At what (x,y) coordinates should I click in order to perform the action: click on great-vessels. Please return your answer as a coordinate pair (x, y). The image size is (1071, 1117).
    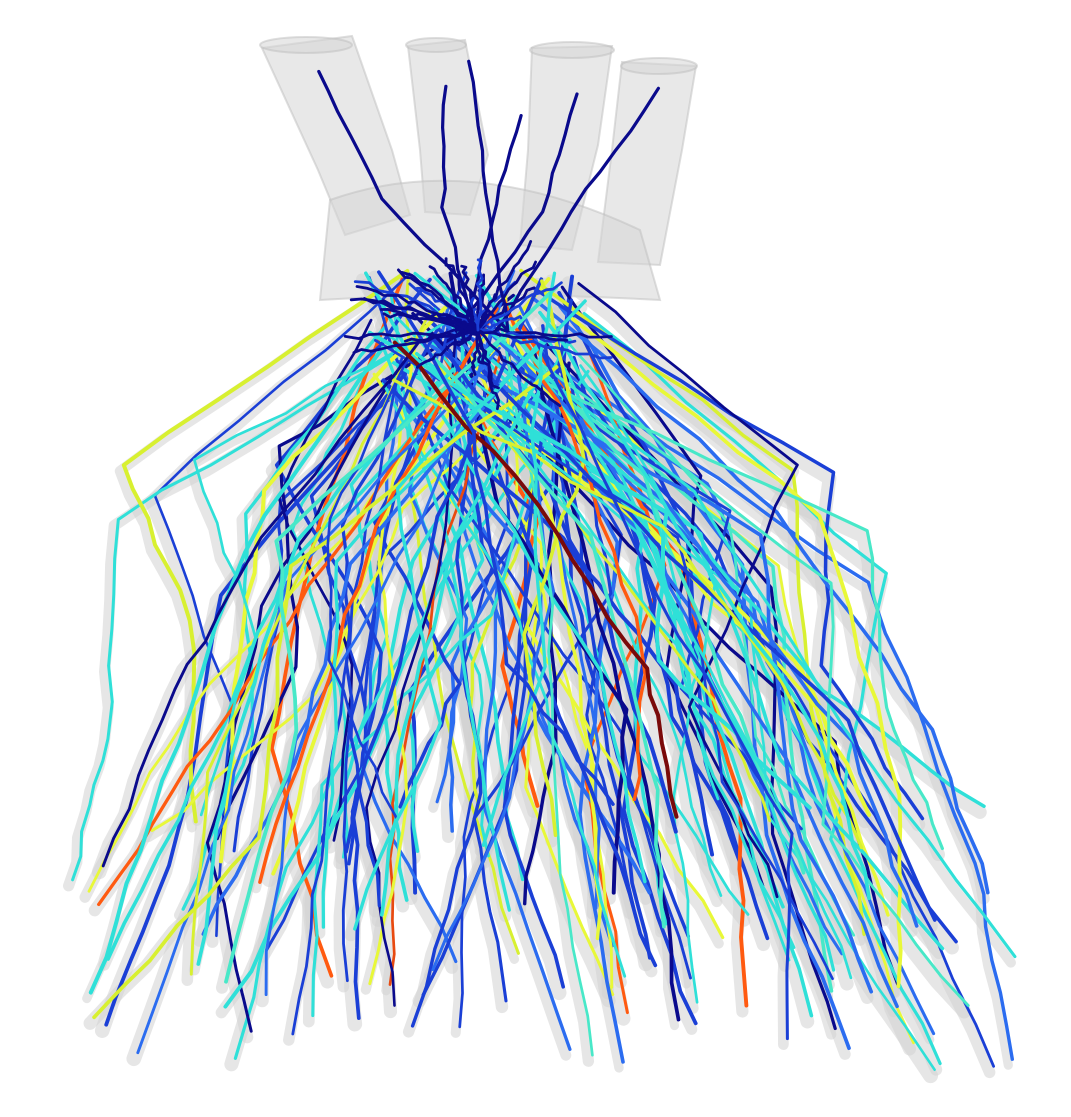
    Looking at the image, I should click on (478, 168).